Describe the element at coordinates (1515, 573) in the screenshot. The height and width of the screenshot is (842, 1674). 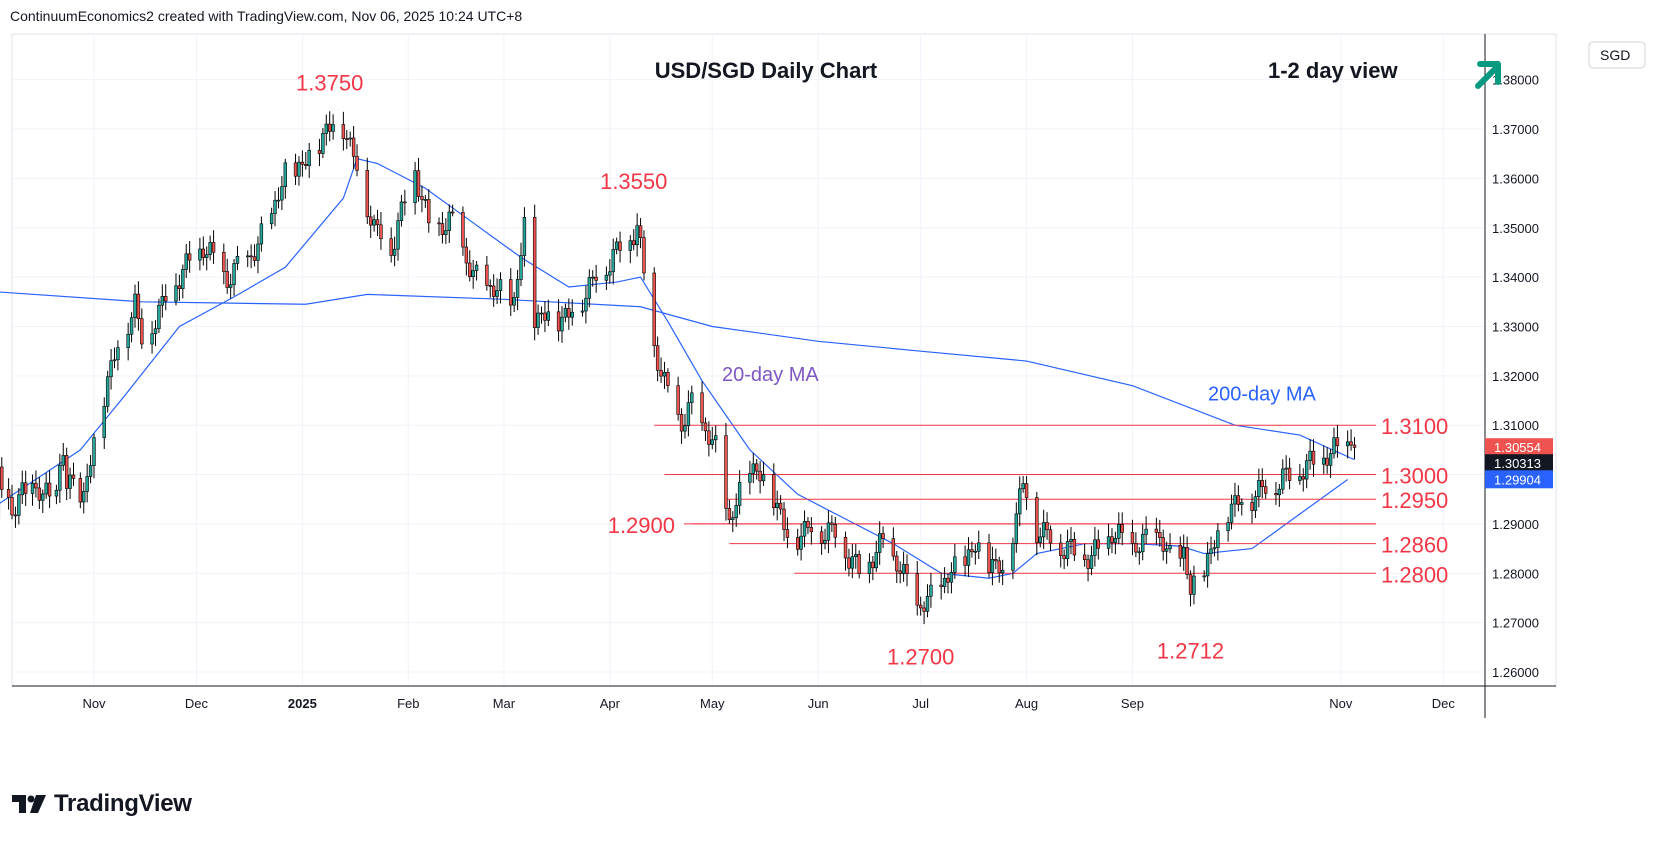
I see `y-tick-label: 1.28000` at that location.